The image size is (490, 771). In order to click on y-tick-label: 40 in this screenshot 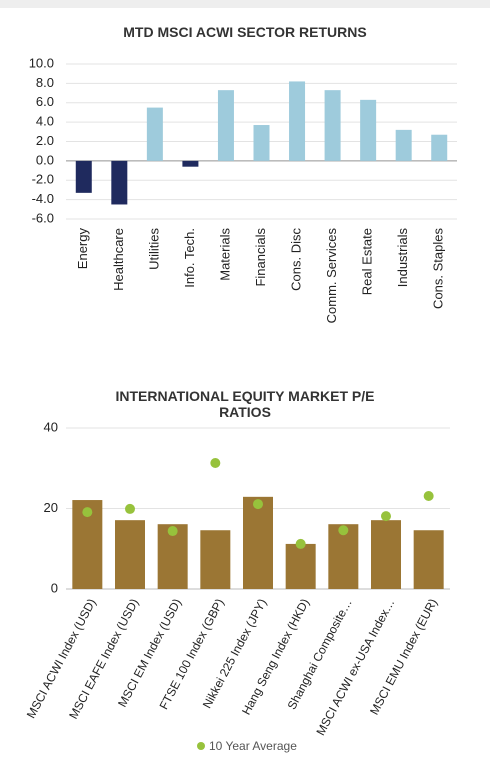, I will do `click(51, 426)`.